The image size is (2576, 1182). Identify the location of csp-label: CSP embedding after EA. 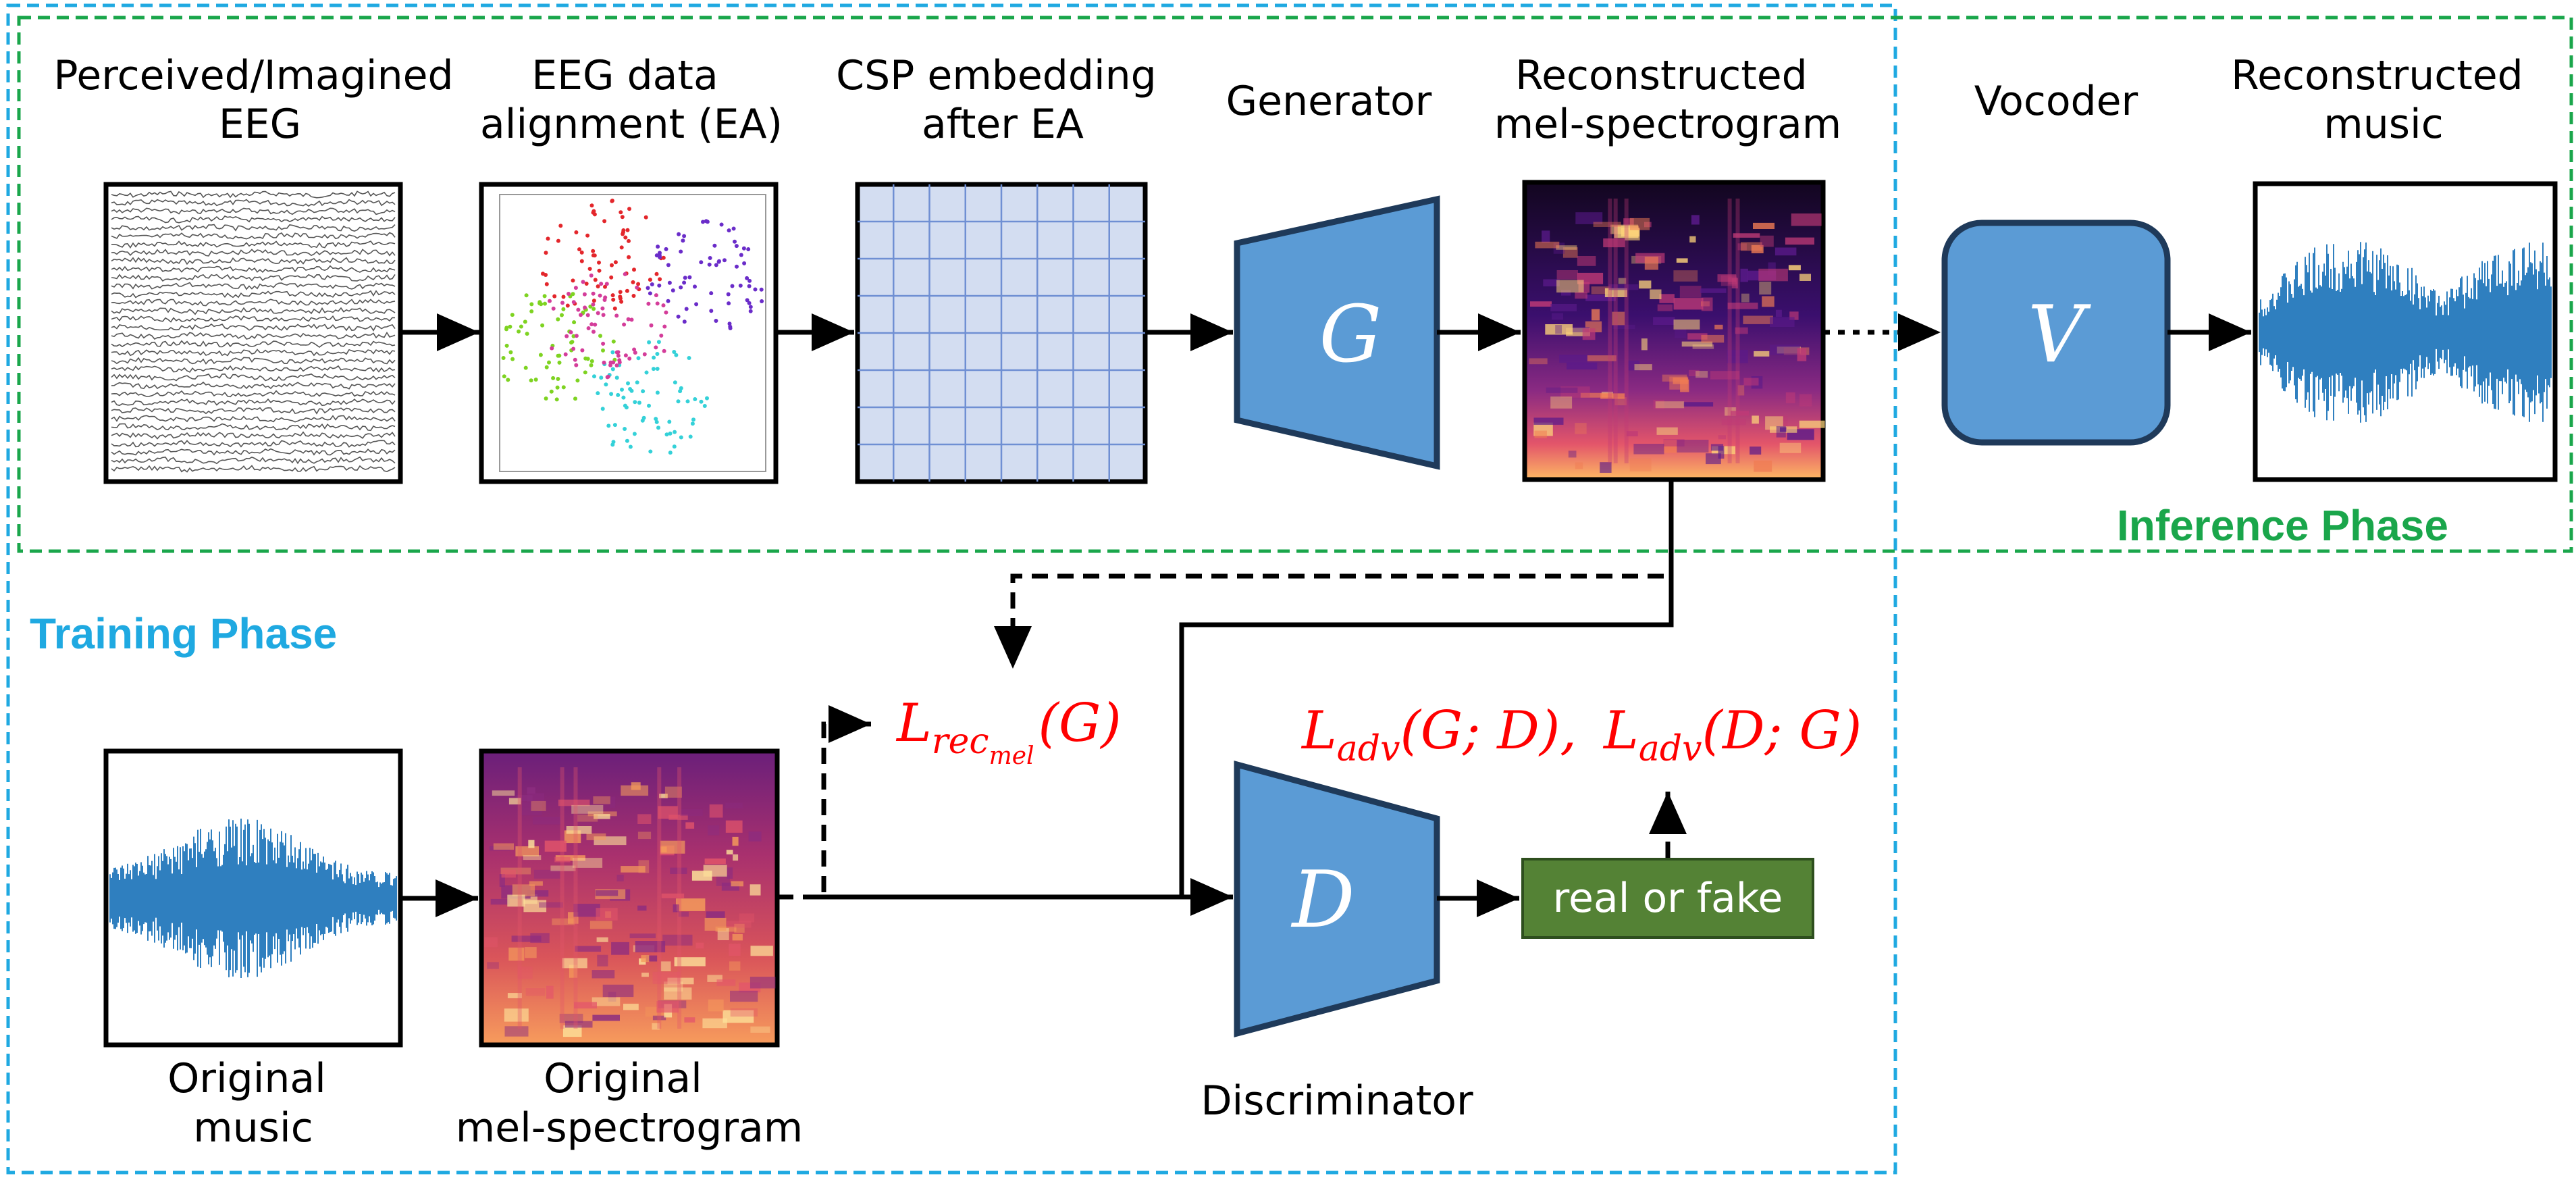
(1002, 100).